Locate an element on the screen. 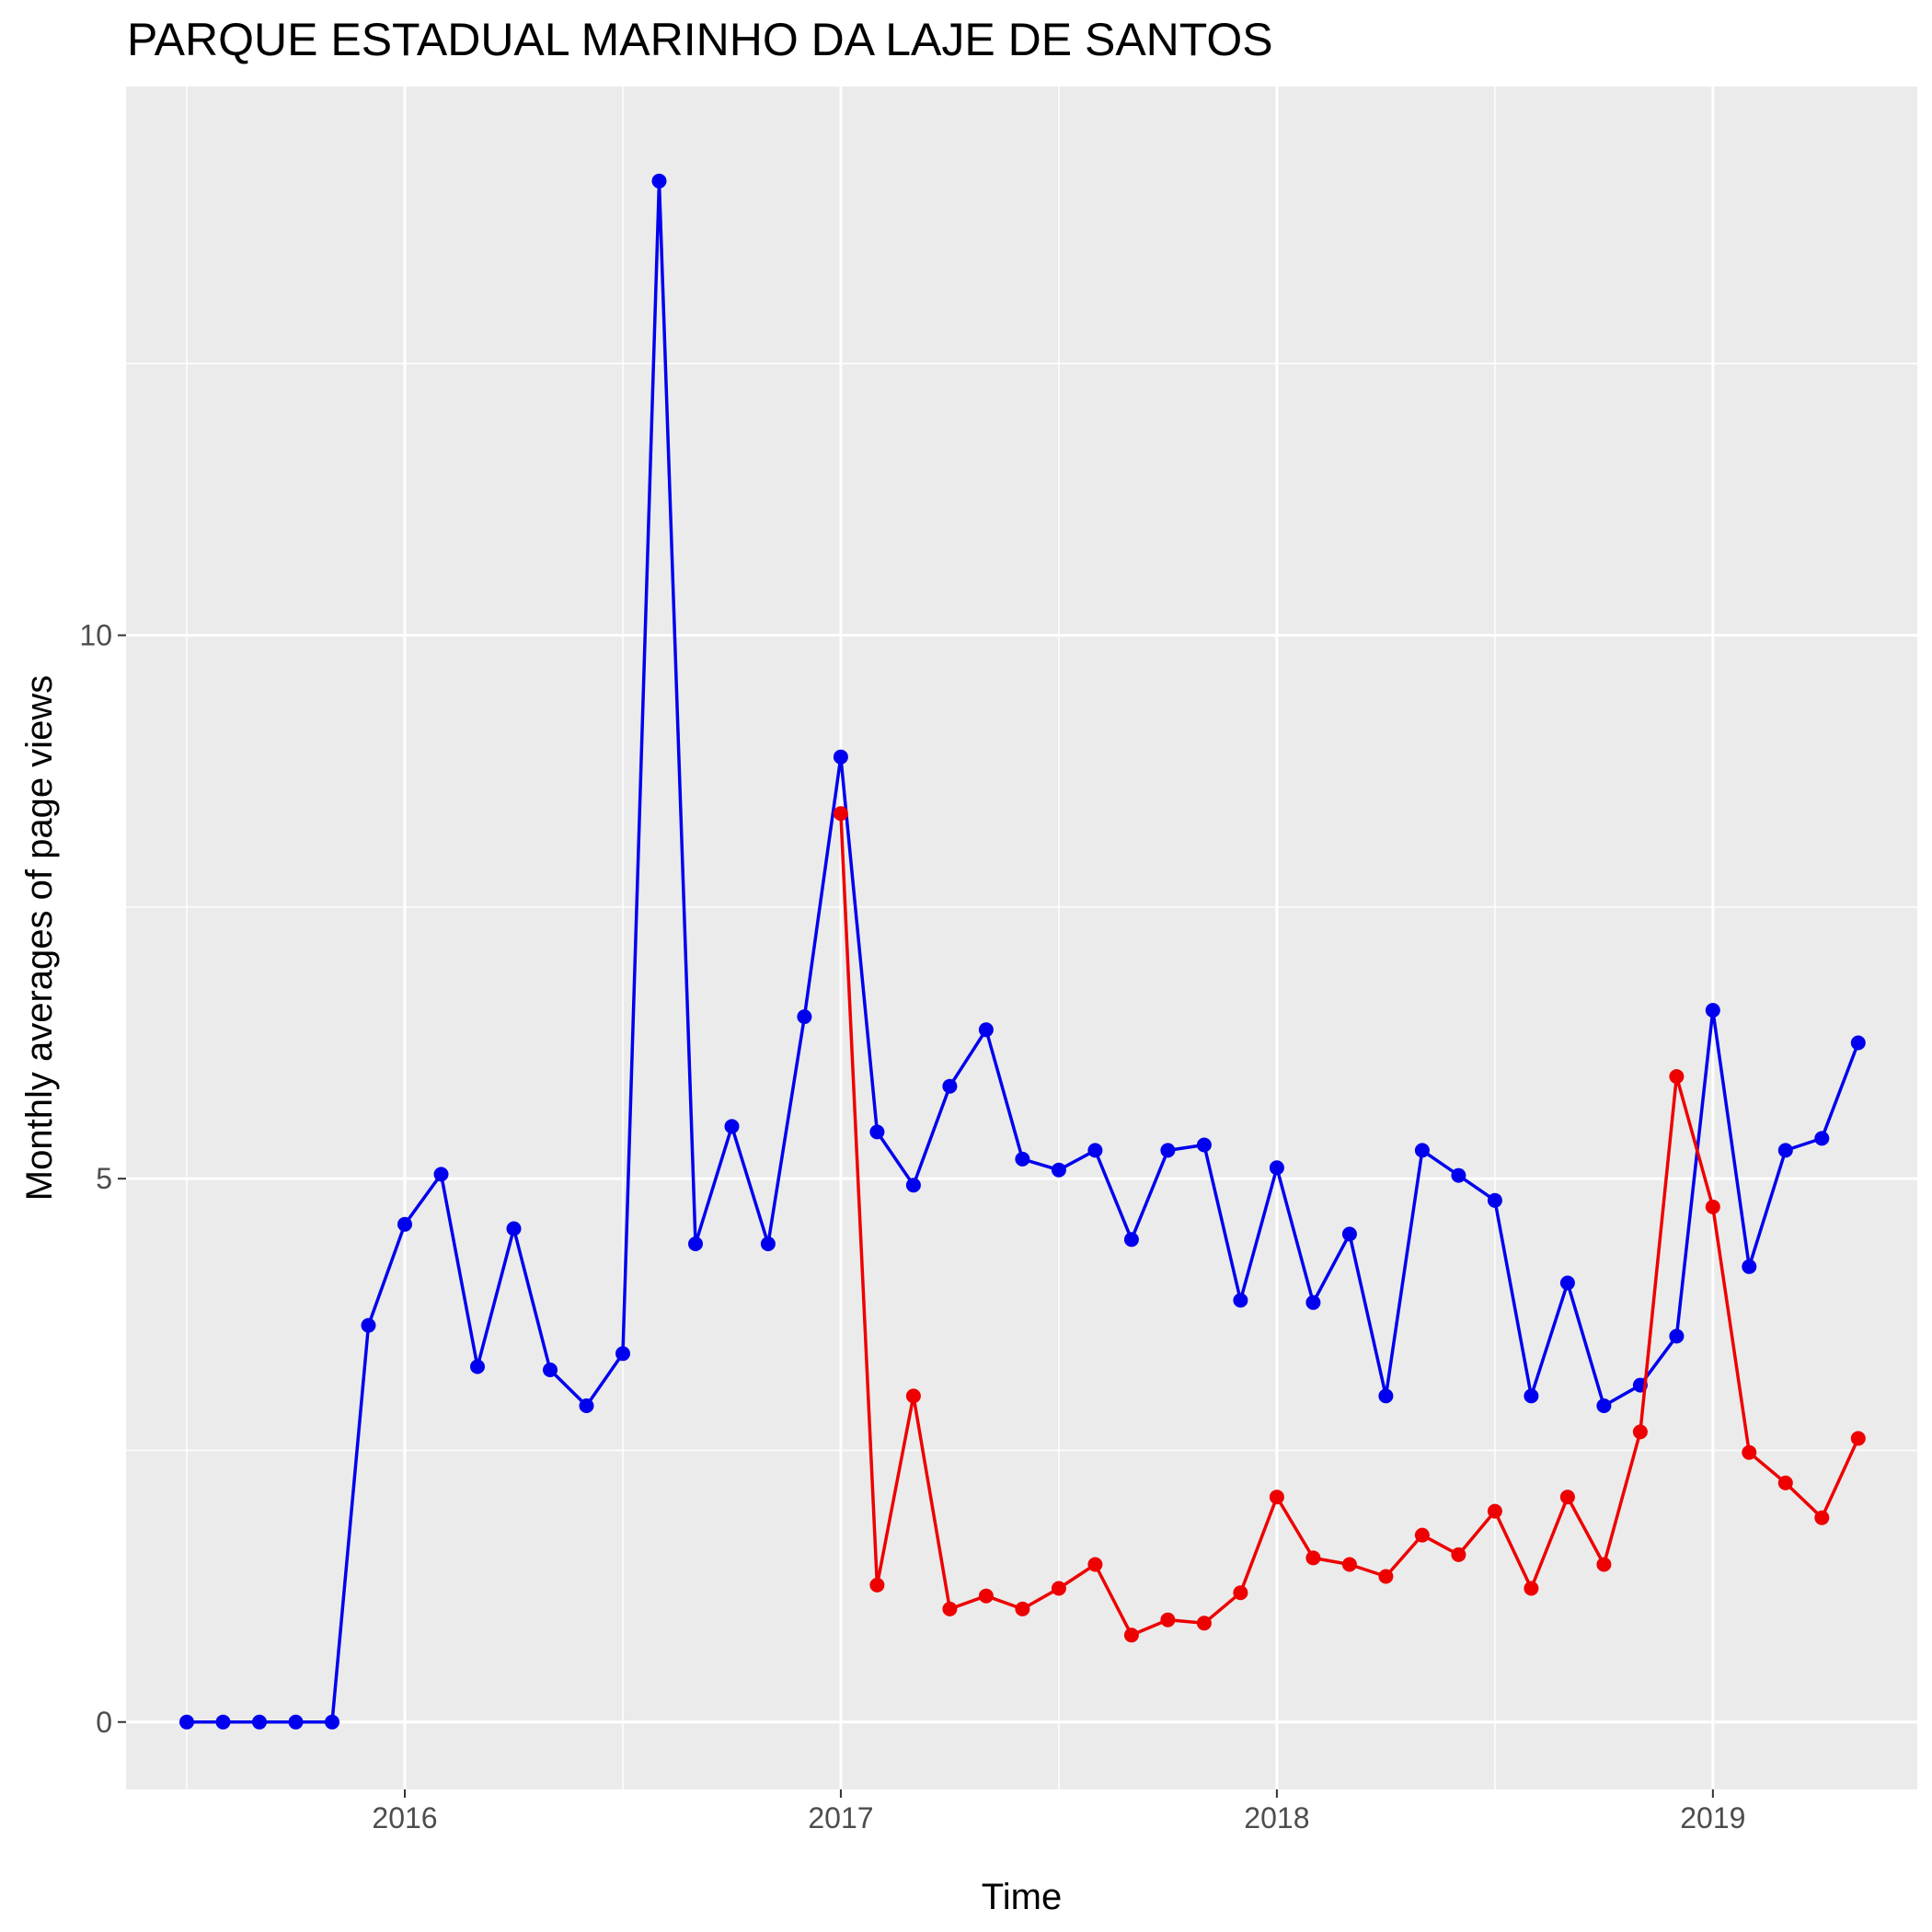  y-tick-label: 10 is located at coordinates (95, 635).